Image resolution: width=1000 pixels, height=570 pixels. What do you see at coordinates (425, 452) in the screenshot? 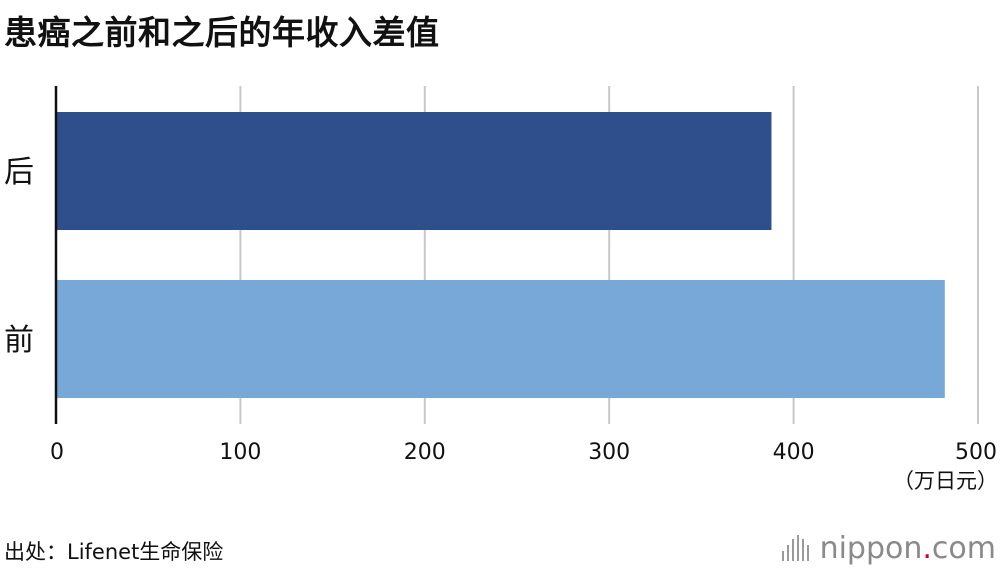
I see `x-tick-label: 200` at bounding box center [425, 452].